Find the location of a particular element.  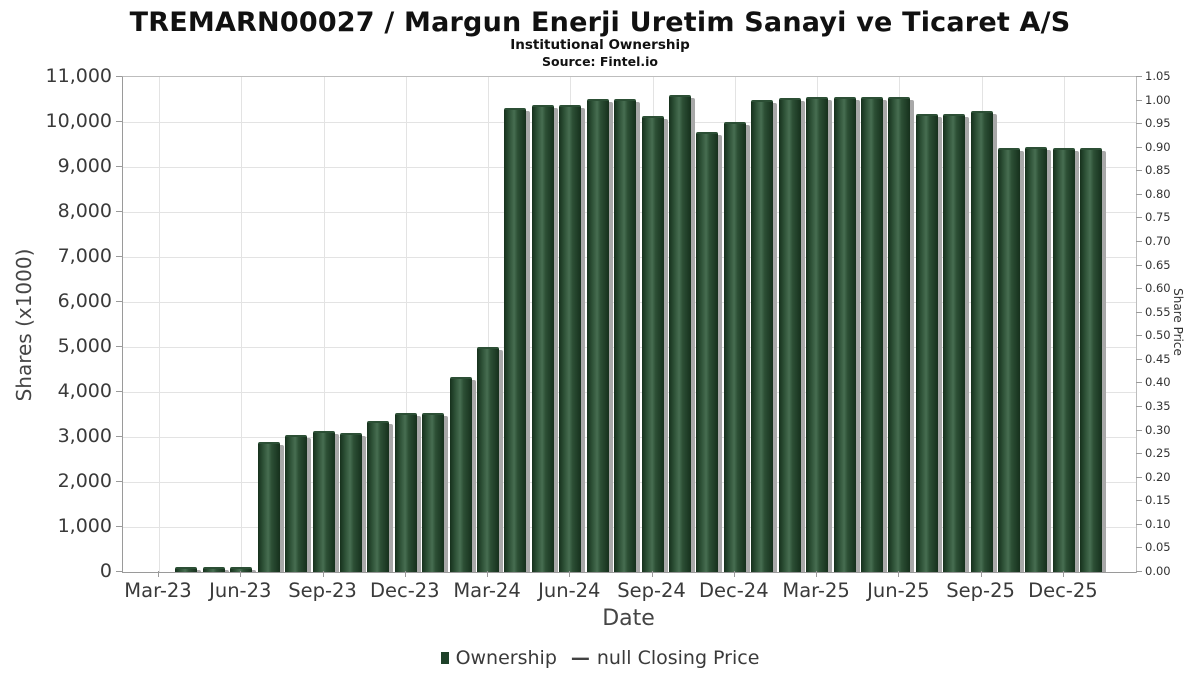

legend-item-closing-price: — null Closing Price is located at coordinates (665, 658).